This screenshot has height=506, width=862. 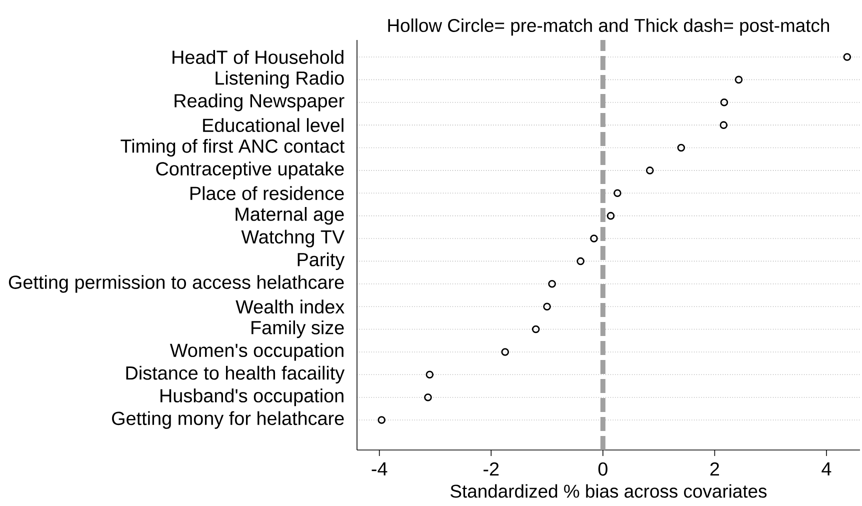 I want to click on x-tick-label: -2, so click(x=491, y=469).